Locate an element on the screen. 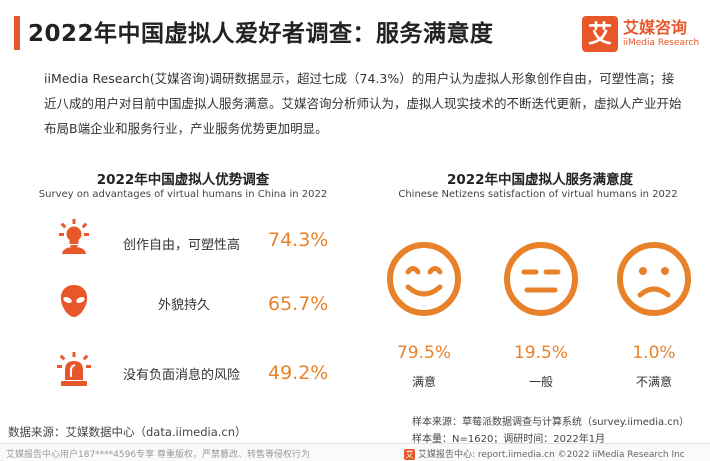 The width and height of the screenshot is (710, 461). data-source: 数据来源：艾媒数据中心（data.iimedia.cn） is located at coordinates (127, 432).